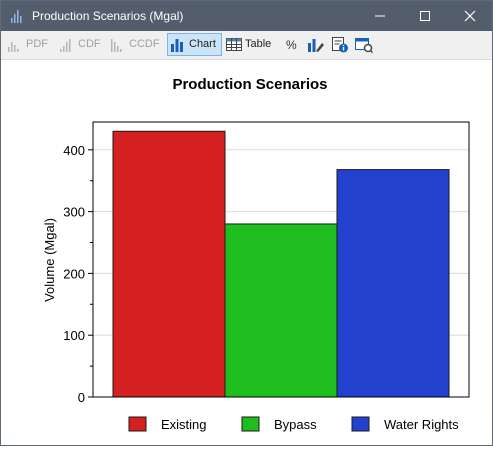 Image resolution: width=493 pixels, height=450 pixels. Describe the element at coordinates (108, 16) in the screenshot. I see `window-title: Production Scenarios (Mgal)` at that location.